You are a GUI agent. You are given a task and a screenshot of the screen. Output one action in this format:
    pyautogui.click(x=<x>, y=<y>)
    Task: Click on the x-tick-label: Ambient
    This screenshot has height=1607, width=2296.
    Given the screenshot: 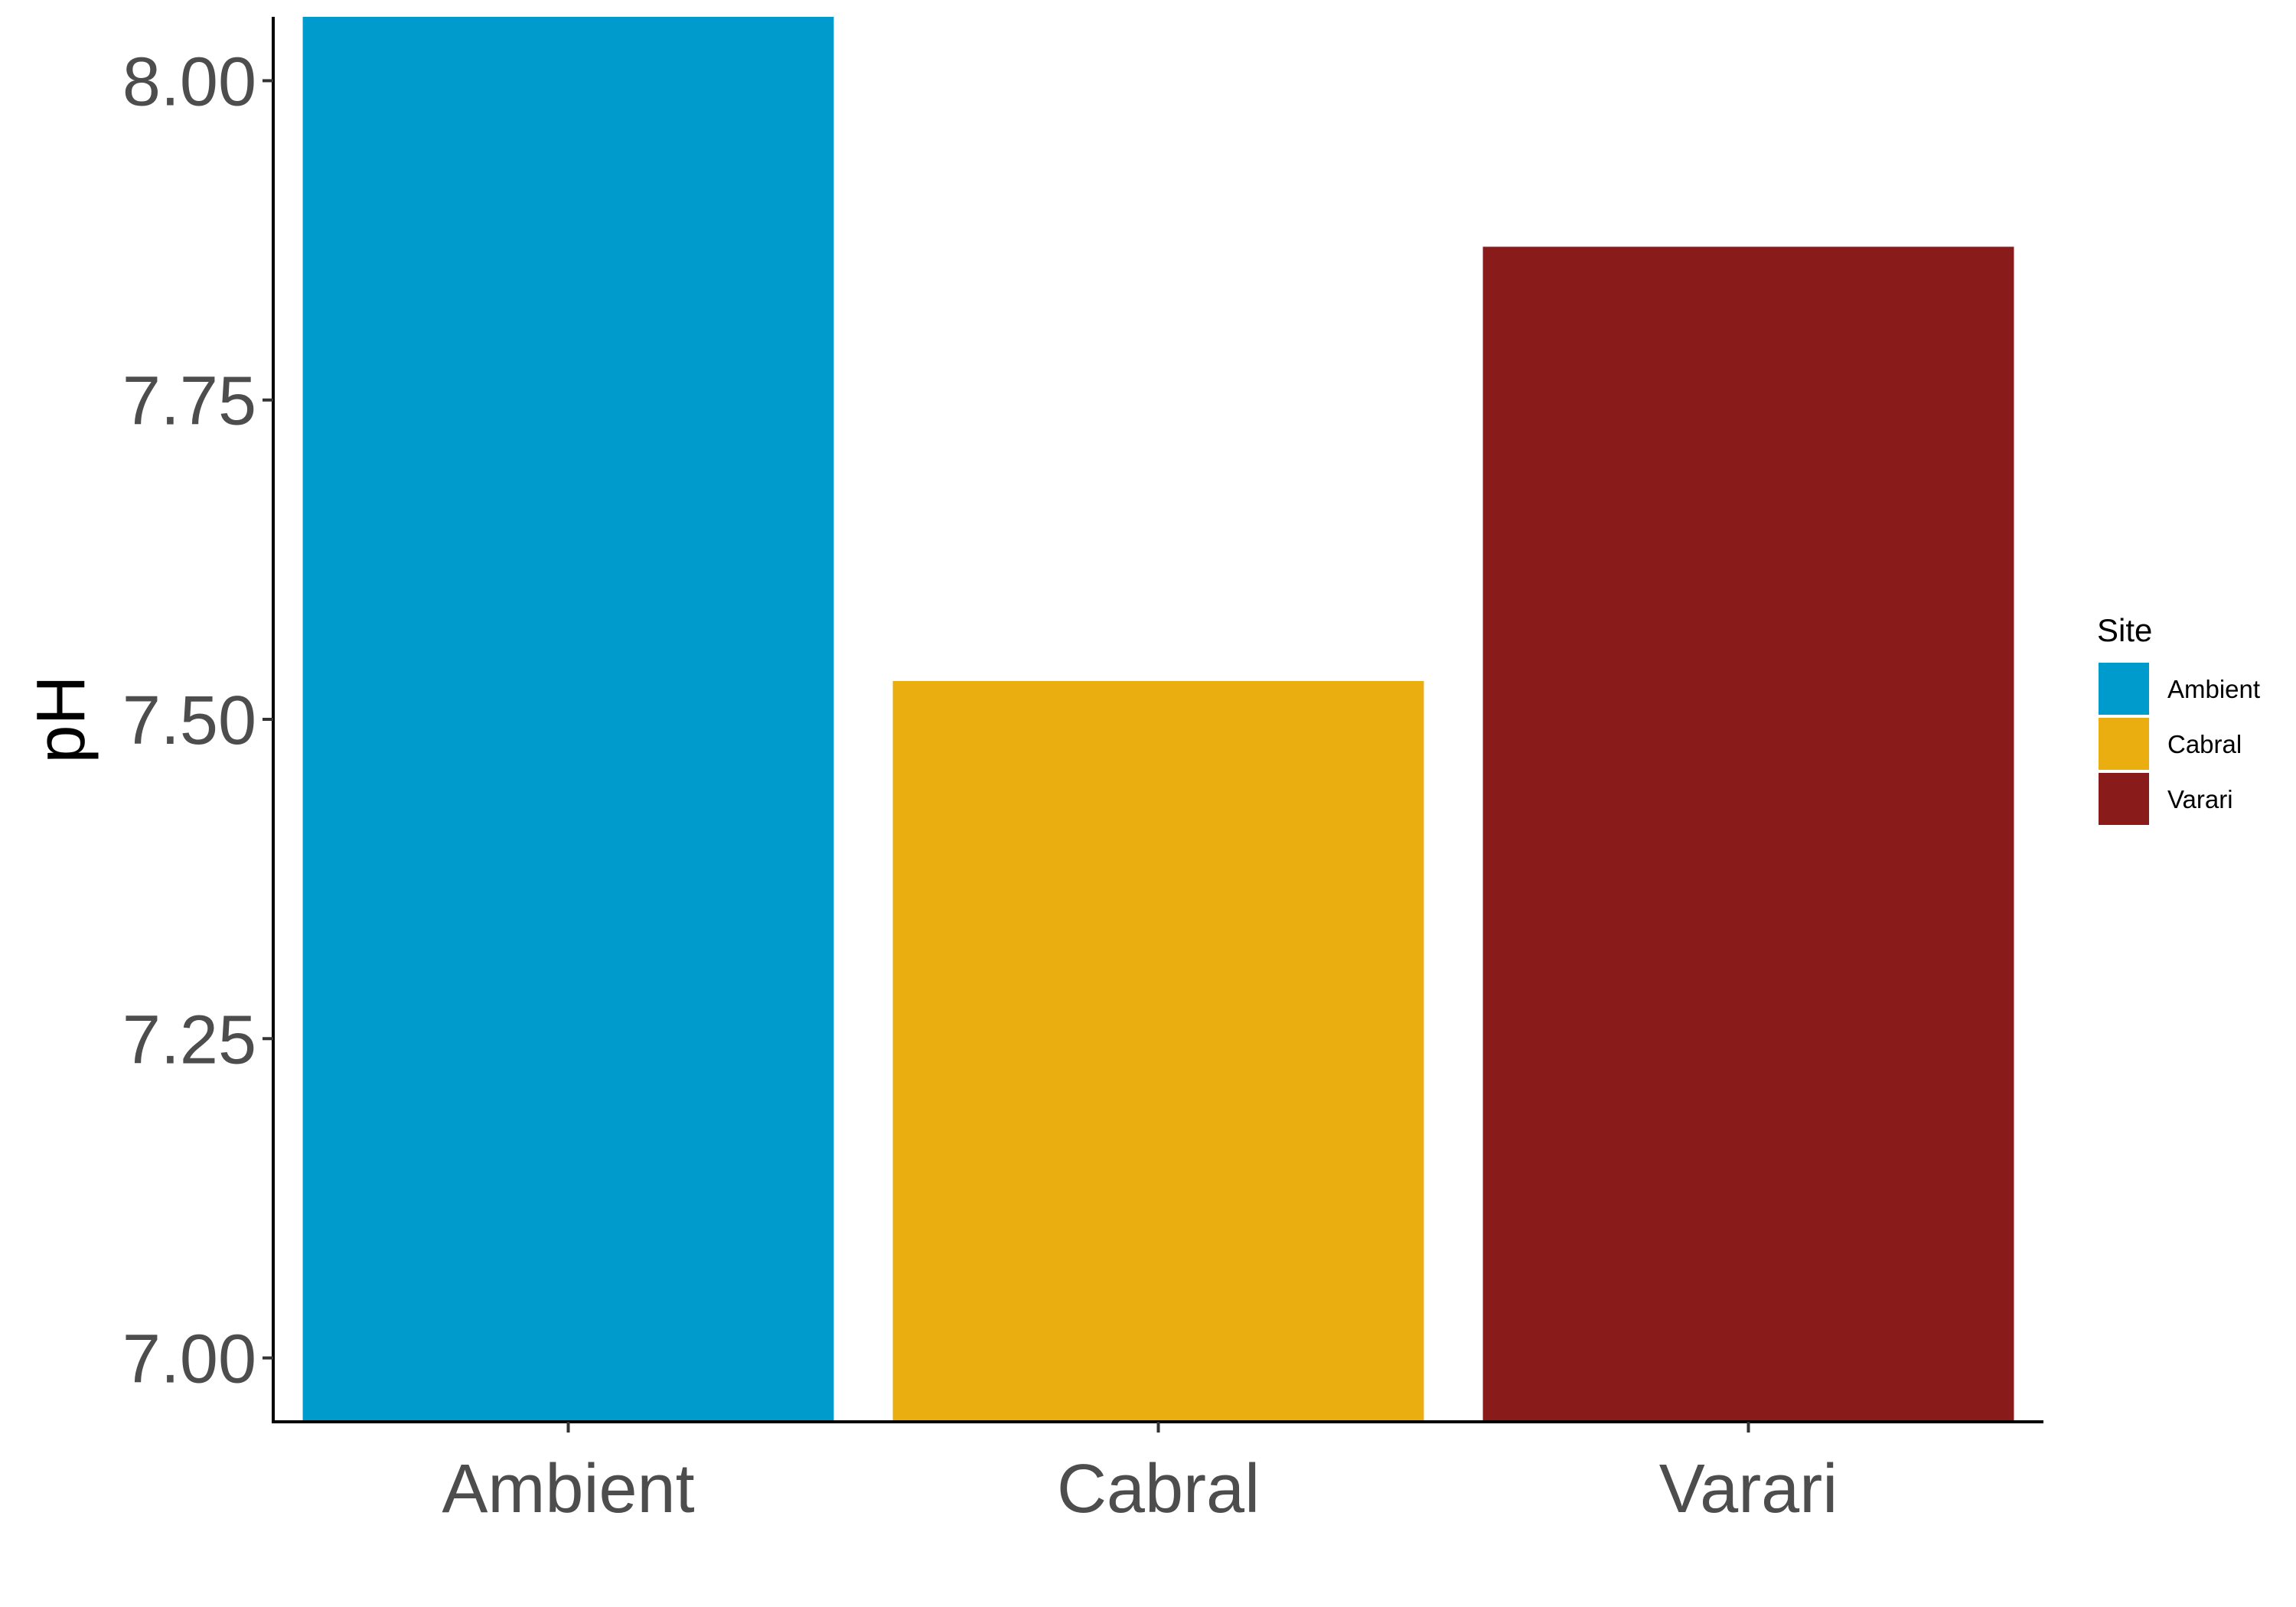 What is the action you would take?
    pyautogui.click(x=568, y=1489)
    